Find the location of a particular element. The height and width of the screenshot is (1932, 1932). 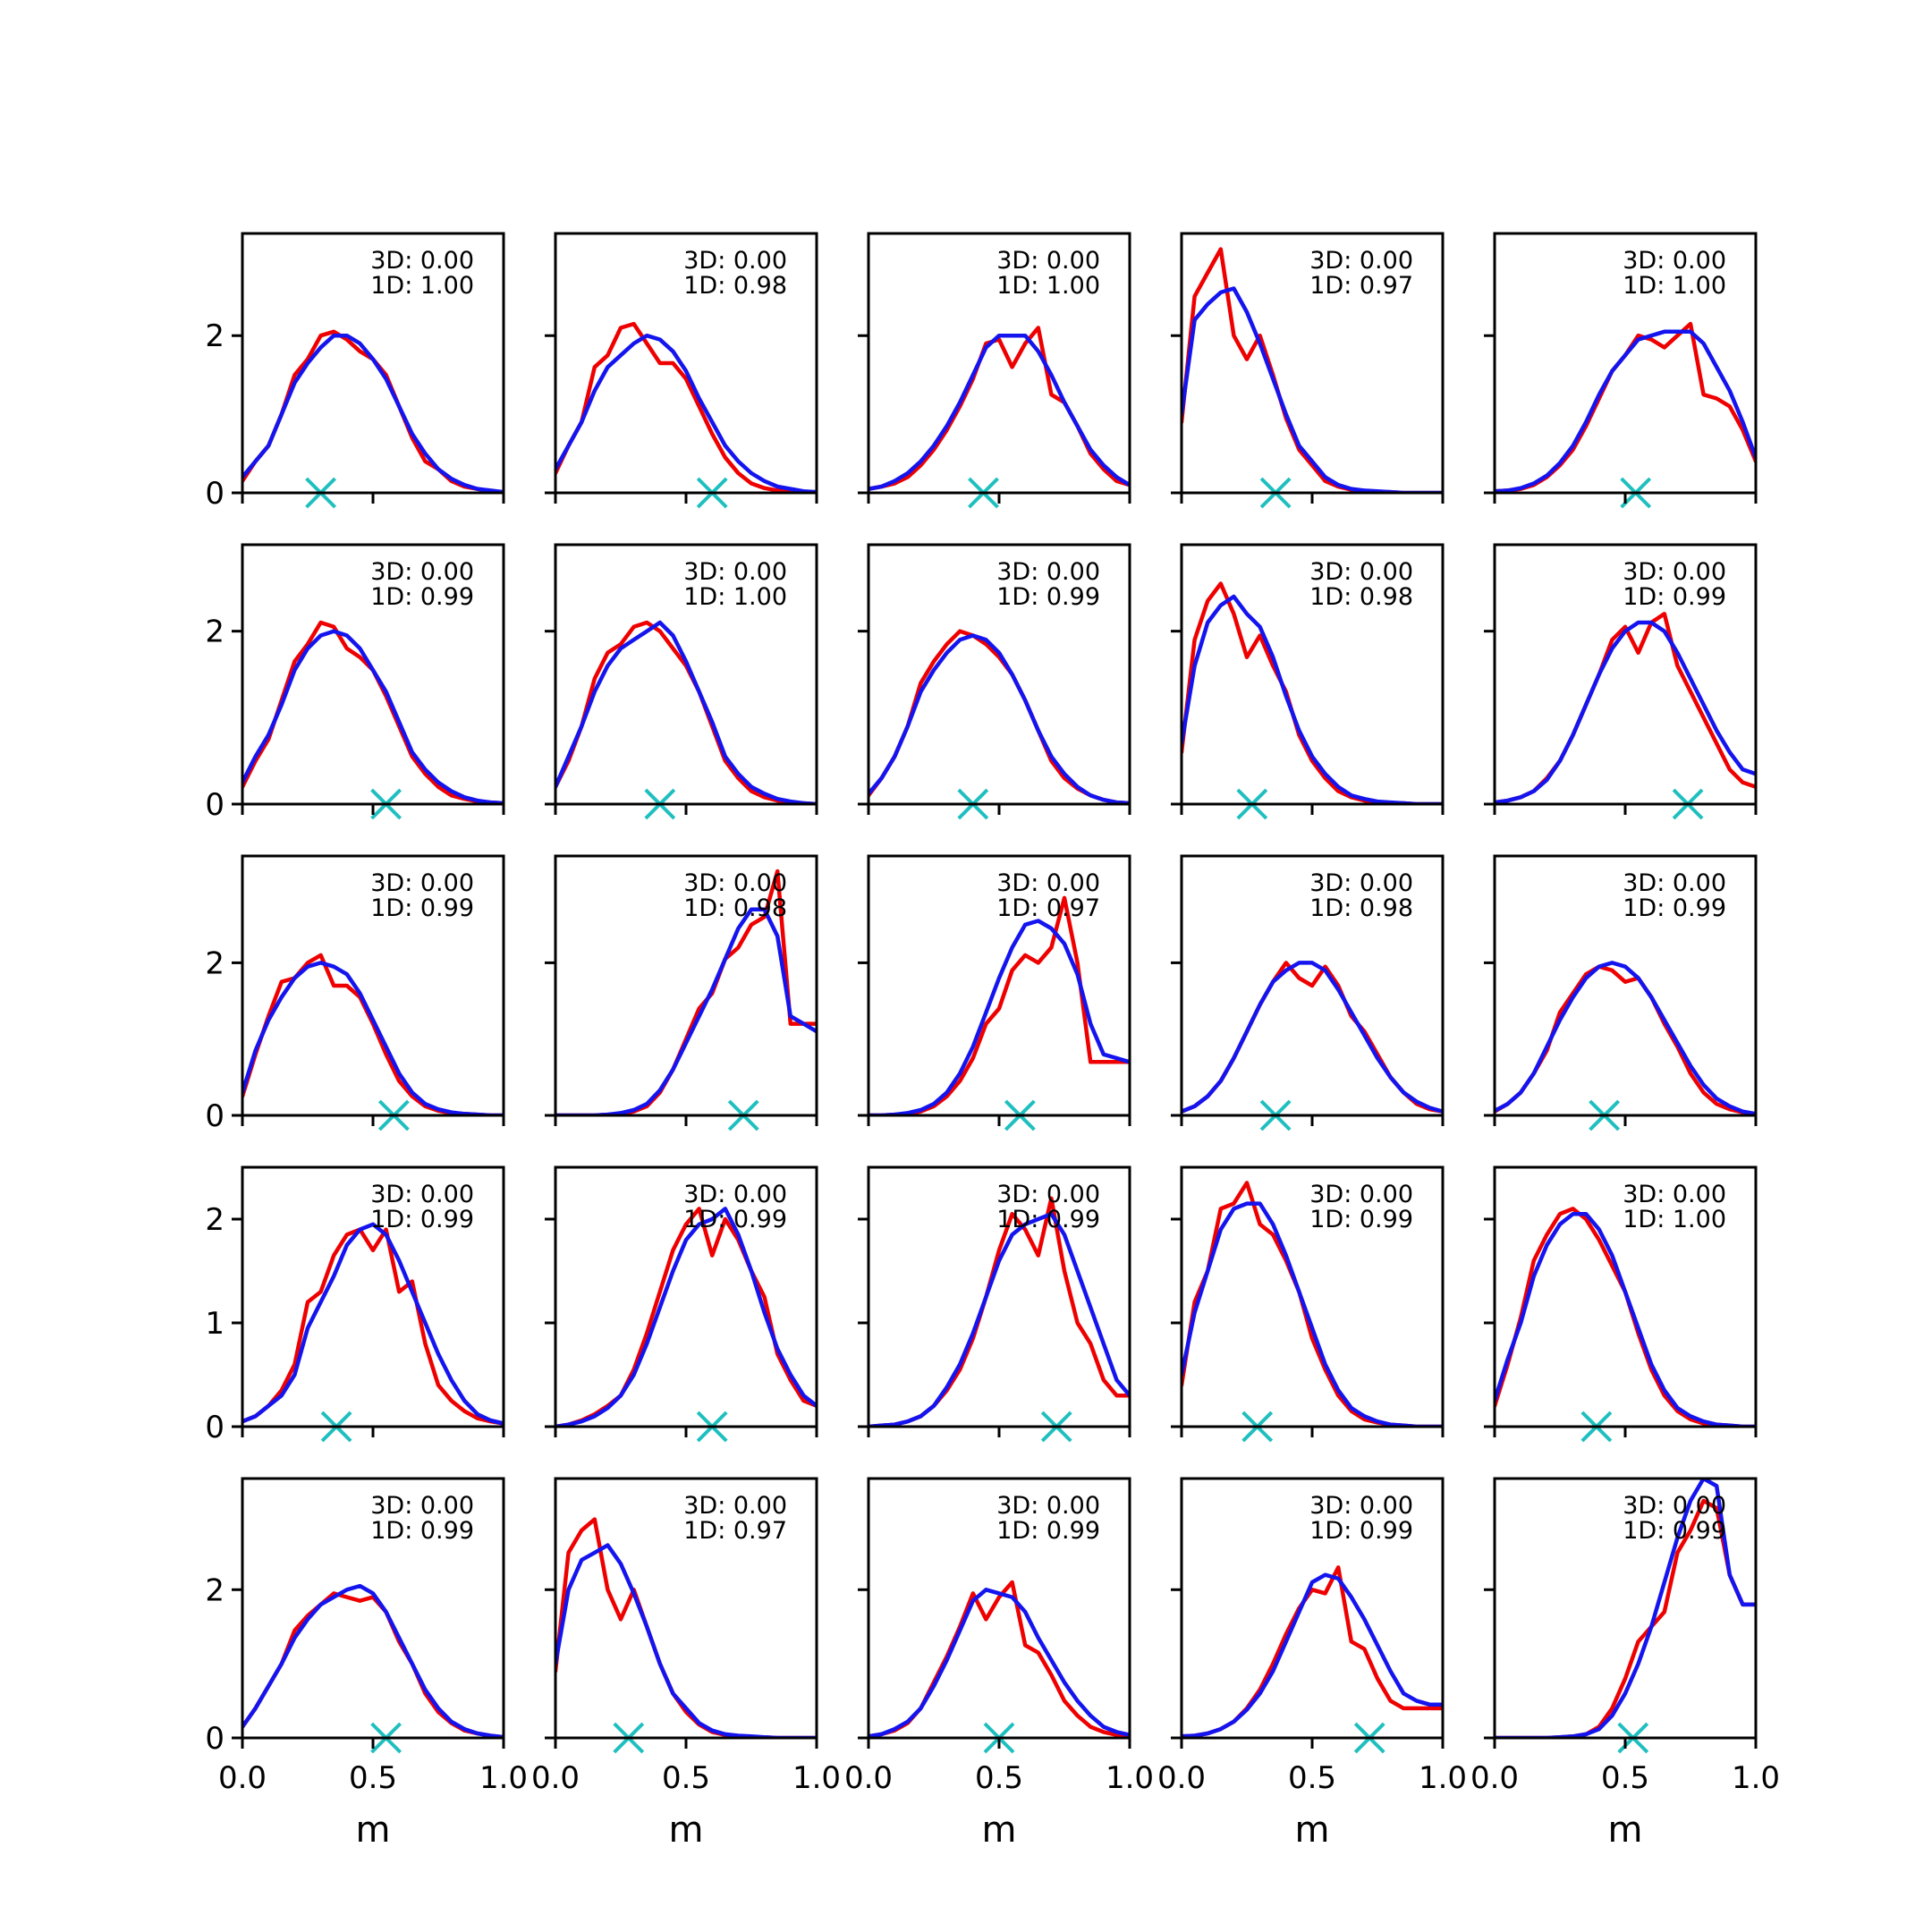

annotation-1d: 1D: 0.97 is located at coordinates (1361, 286).